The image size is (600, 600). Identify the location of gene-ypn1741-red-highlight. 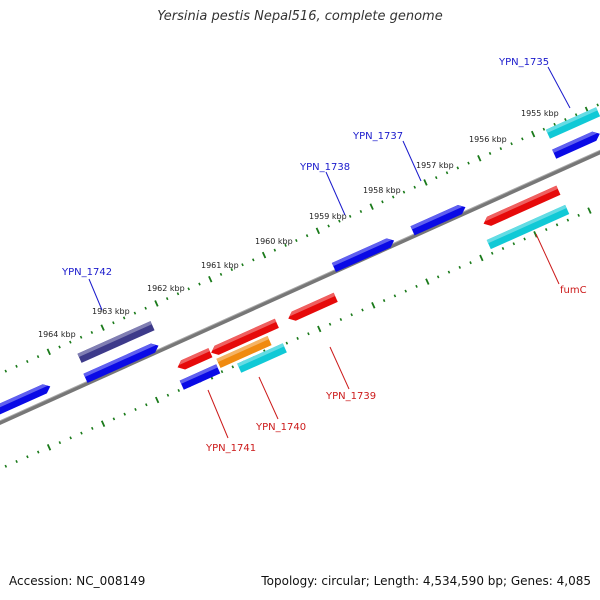
(194, 357).